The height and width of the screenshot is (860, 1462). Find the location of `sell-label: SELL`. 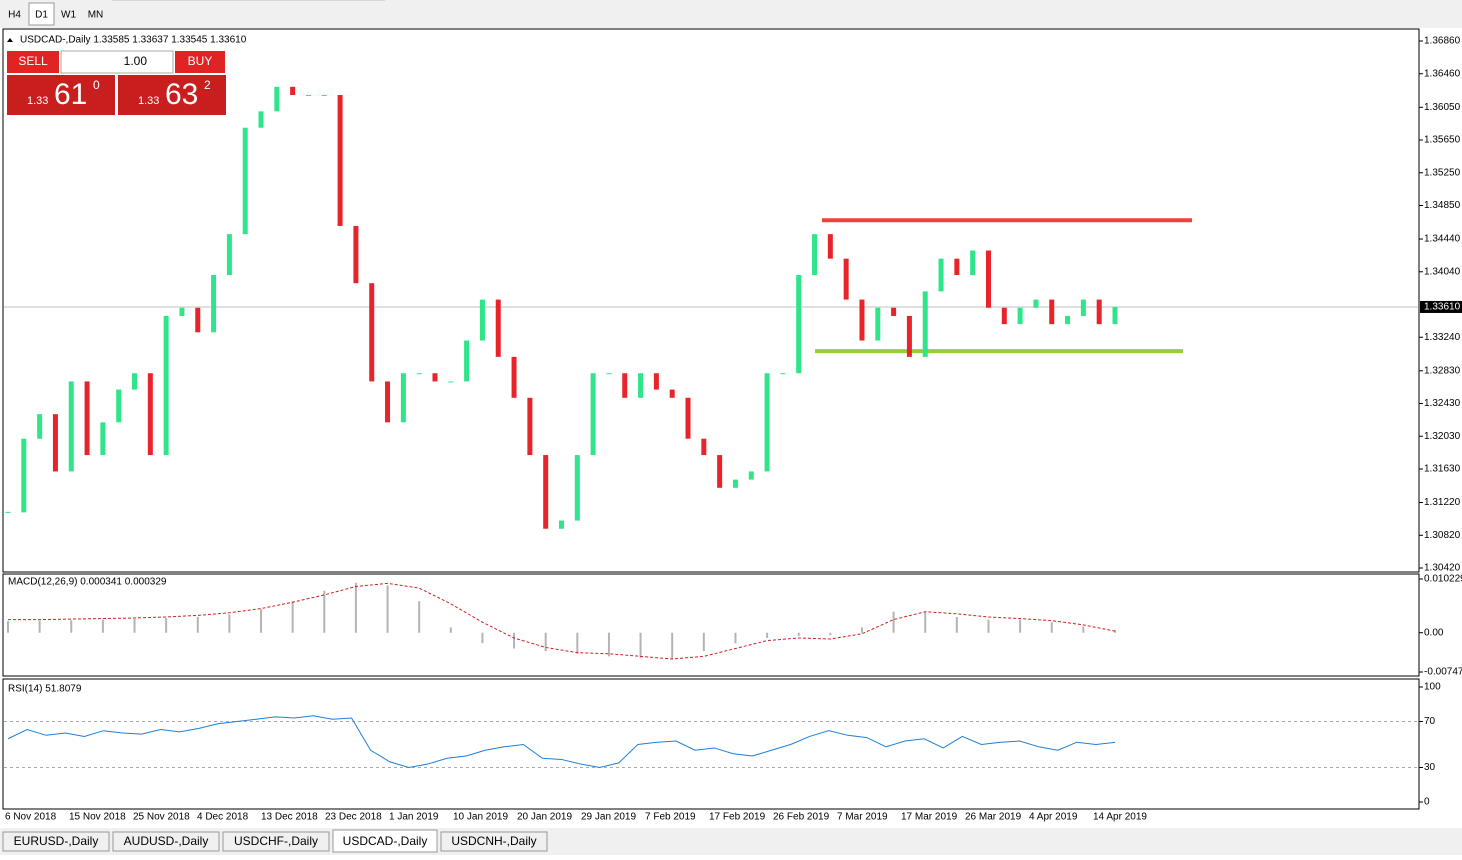

sell-label: SELL is located at coordinates (33, 61).